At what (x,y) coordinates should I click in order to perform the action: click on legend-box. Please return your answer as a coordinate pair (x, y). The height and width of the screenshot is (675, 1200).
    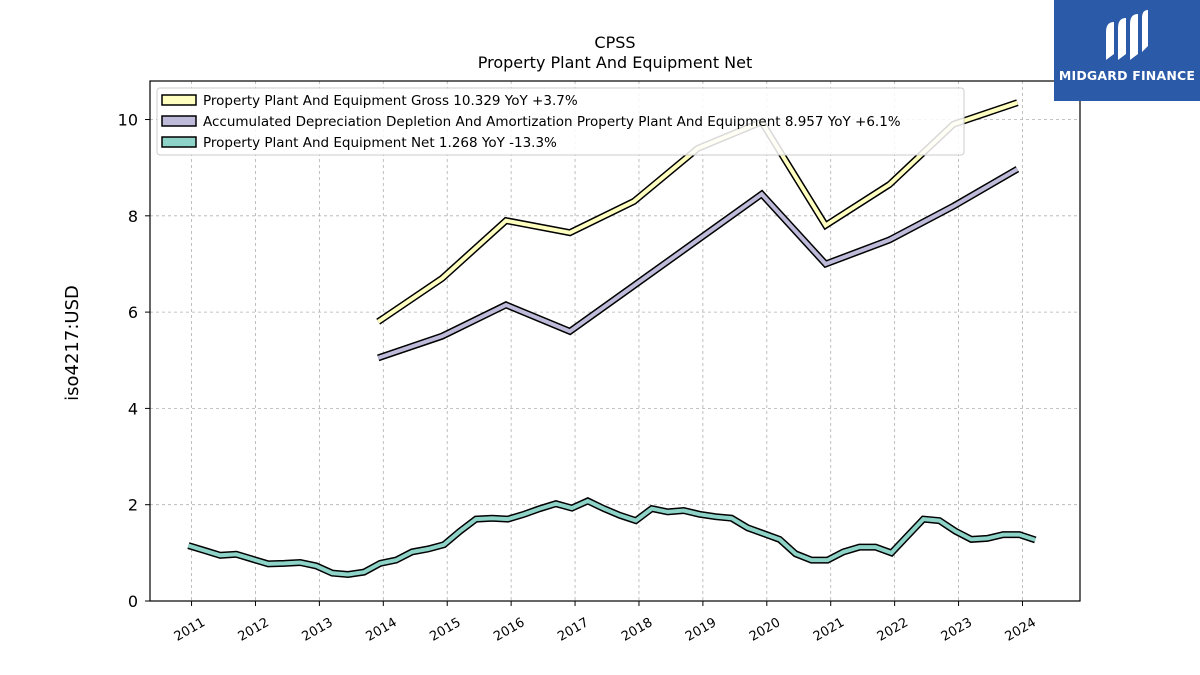
    Looking at the image, I should click on (560, 121).